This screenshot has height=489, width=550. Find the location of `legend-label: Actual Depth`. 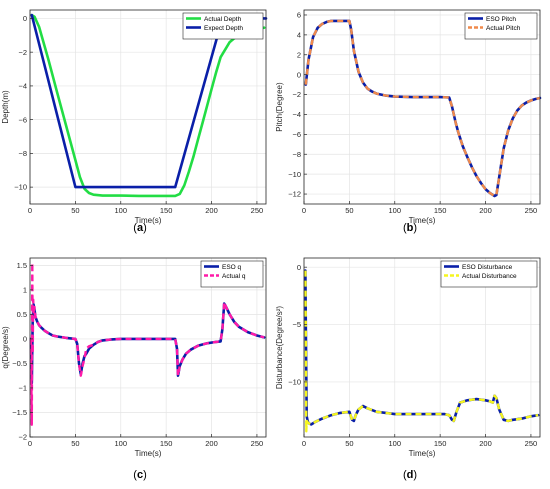

legend-label: Actual Depth is located at coordinates (223, 19).